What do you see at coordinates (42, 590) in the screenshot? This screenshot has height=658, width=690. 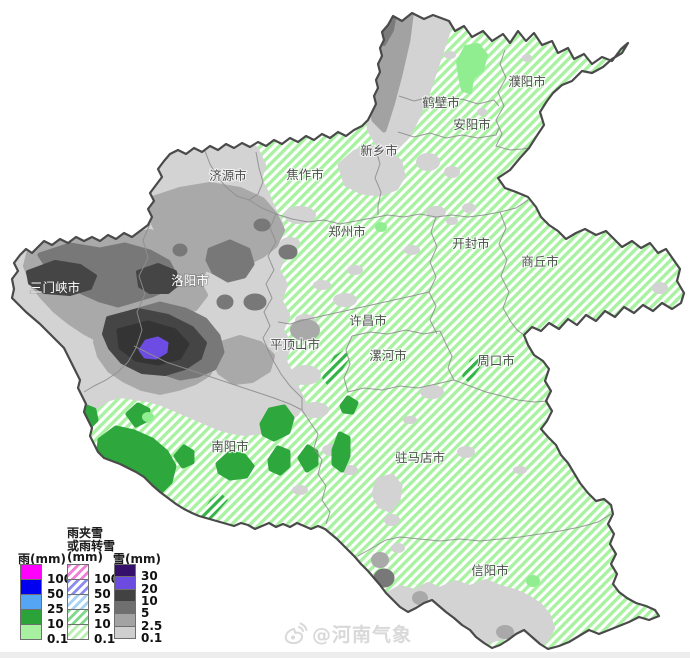 I see `rain-swatch-50: 50` at bounding box center [42, 590].